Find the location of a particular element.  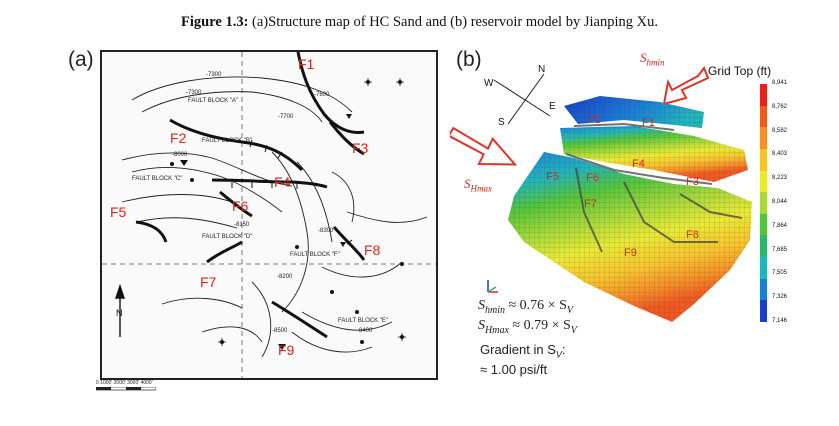

legend-tick-label: 7,864 is located at coordinates (780, 225).